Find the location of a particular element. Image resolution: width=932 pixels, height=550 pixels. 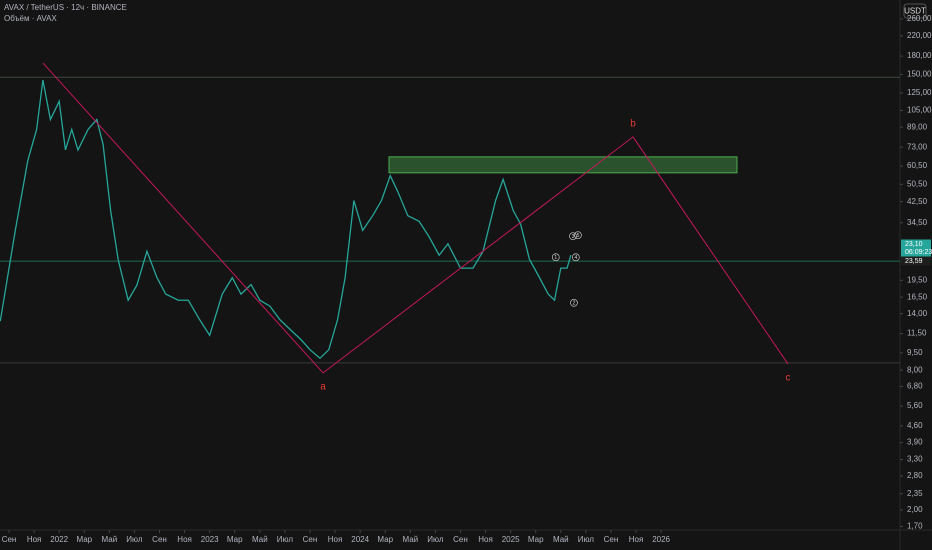

count-label: 1 is located at coordinates (555, 258).